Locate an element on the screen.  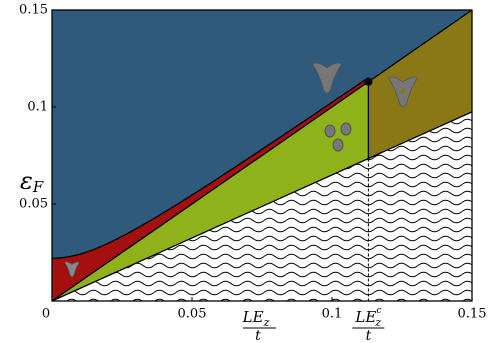
critical-label-num: LEc z is located at coordinates (367, 318).